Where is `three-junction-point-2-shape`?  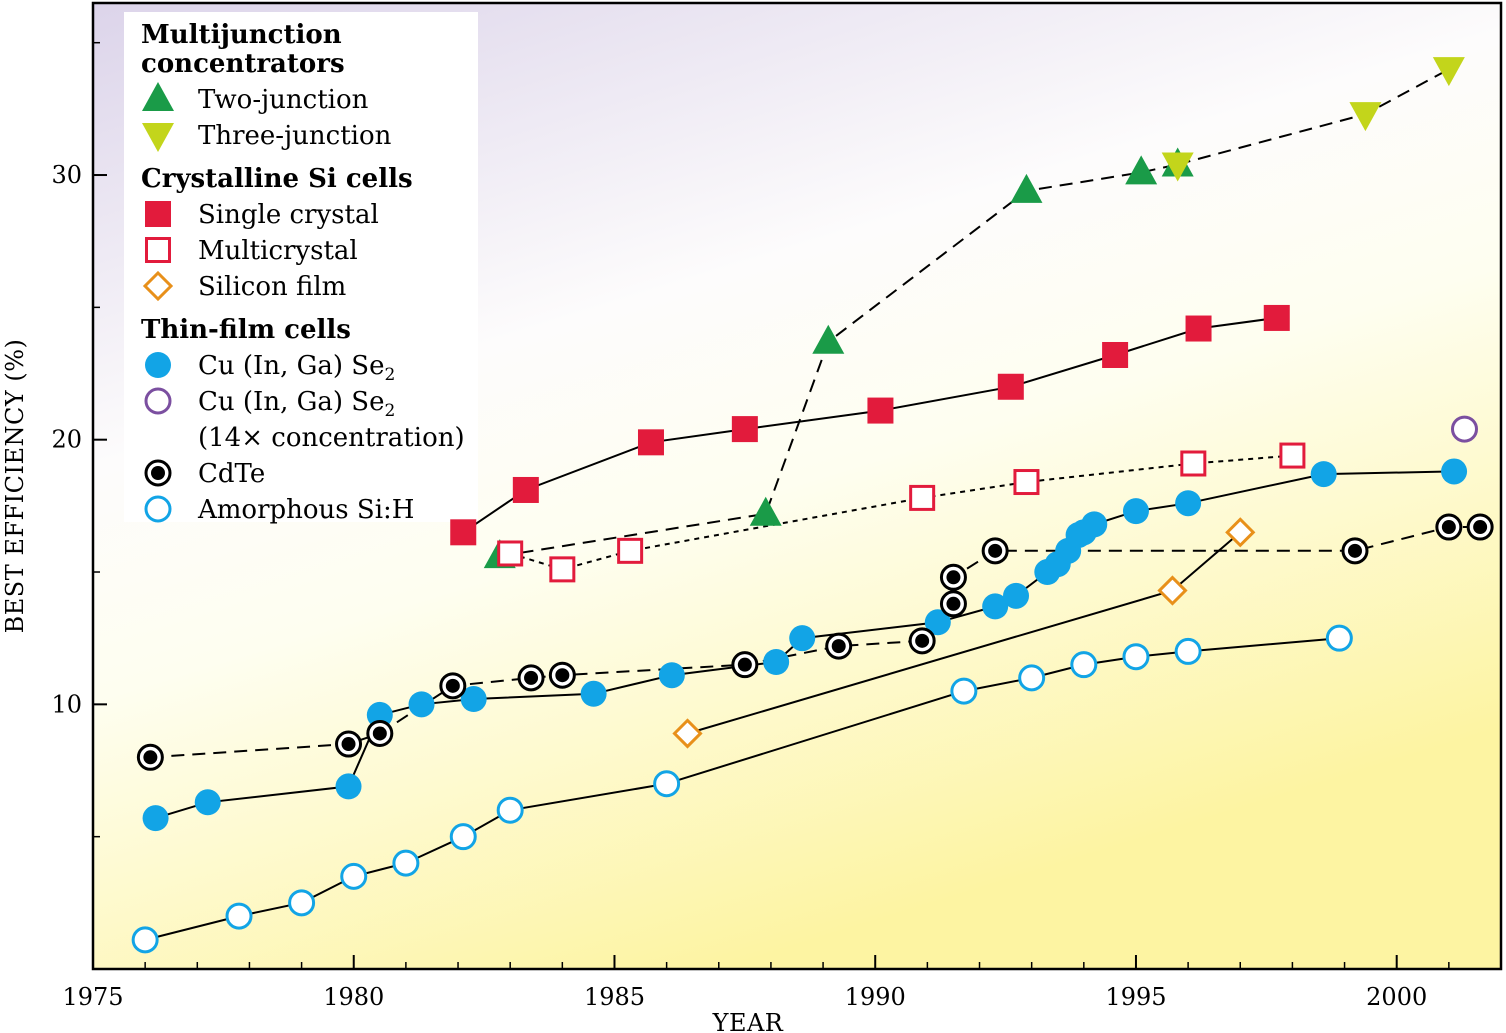 three-junction-point-2-shape is located at coordinates (1448, 72).